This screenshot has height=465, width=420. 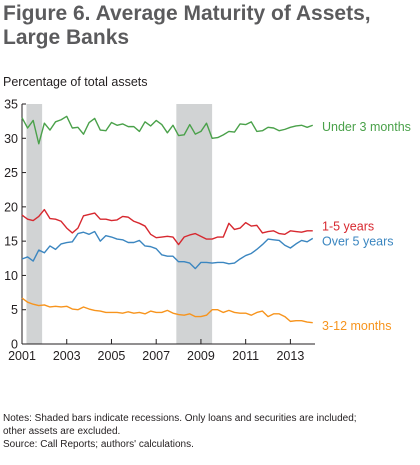 What do you see at coordinates (201, 356) in the screenshot?
I see `x-tick-label-2009: 2009` at bounding box center [201, 356].